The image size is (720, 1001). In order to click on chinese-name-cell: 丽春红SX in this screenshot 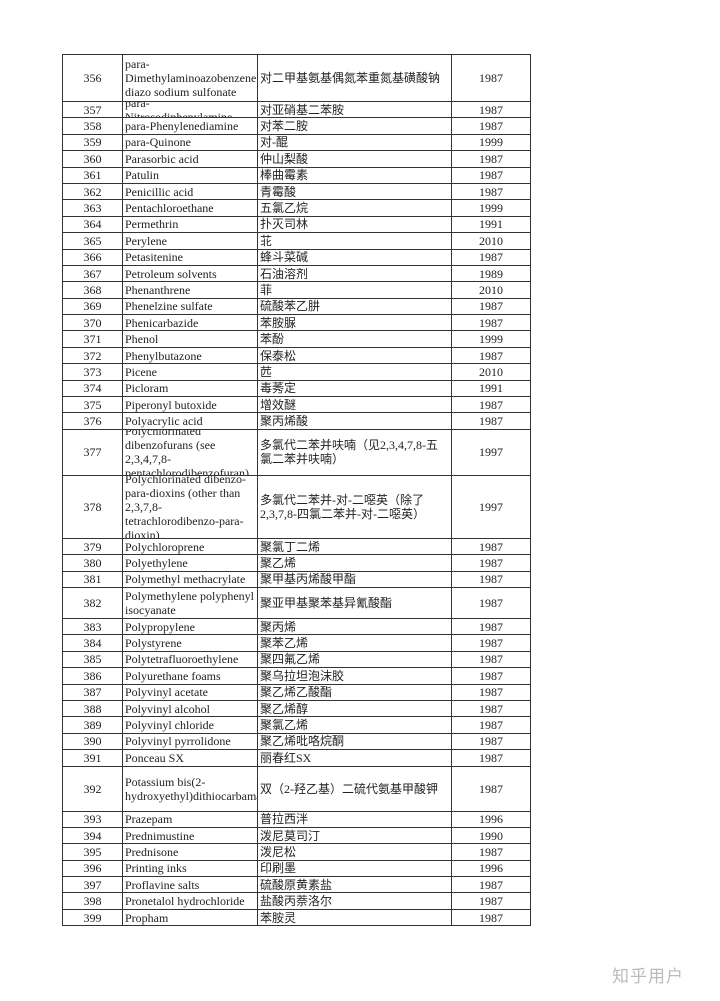, I will do `click(355, 758)`.